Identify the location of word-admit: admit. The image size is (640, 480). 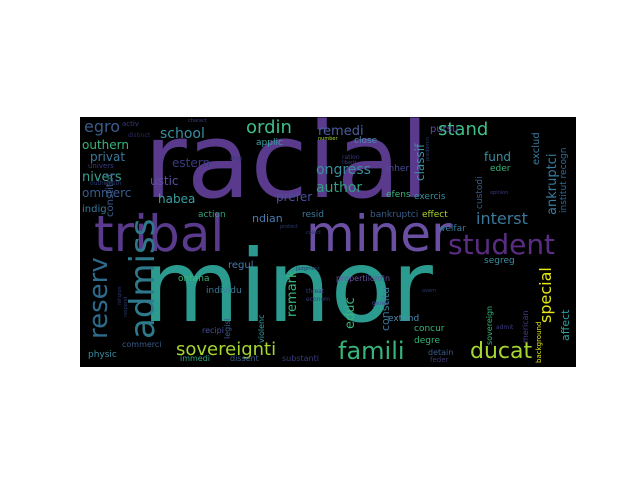
(505, 327).